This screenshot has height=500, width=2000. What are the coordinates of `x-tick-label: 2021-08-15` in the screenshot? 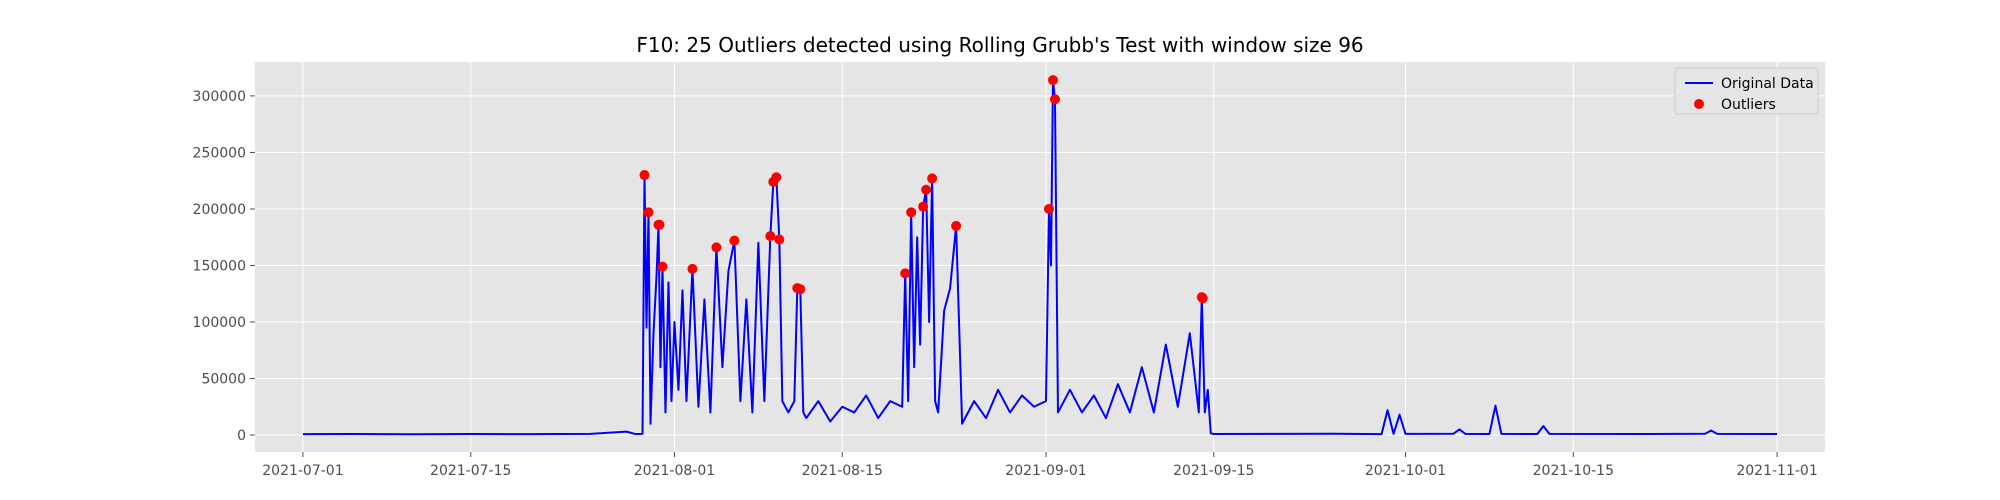 It's located at (842, 471).